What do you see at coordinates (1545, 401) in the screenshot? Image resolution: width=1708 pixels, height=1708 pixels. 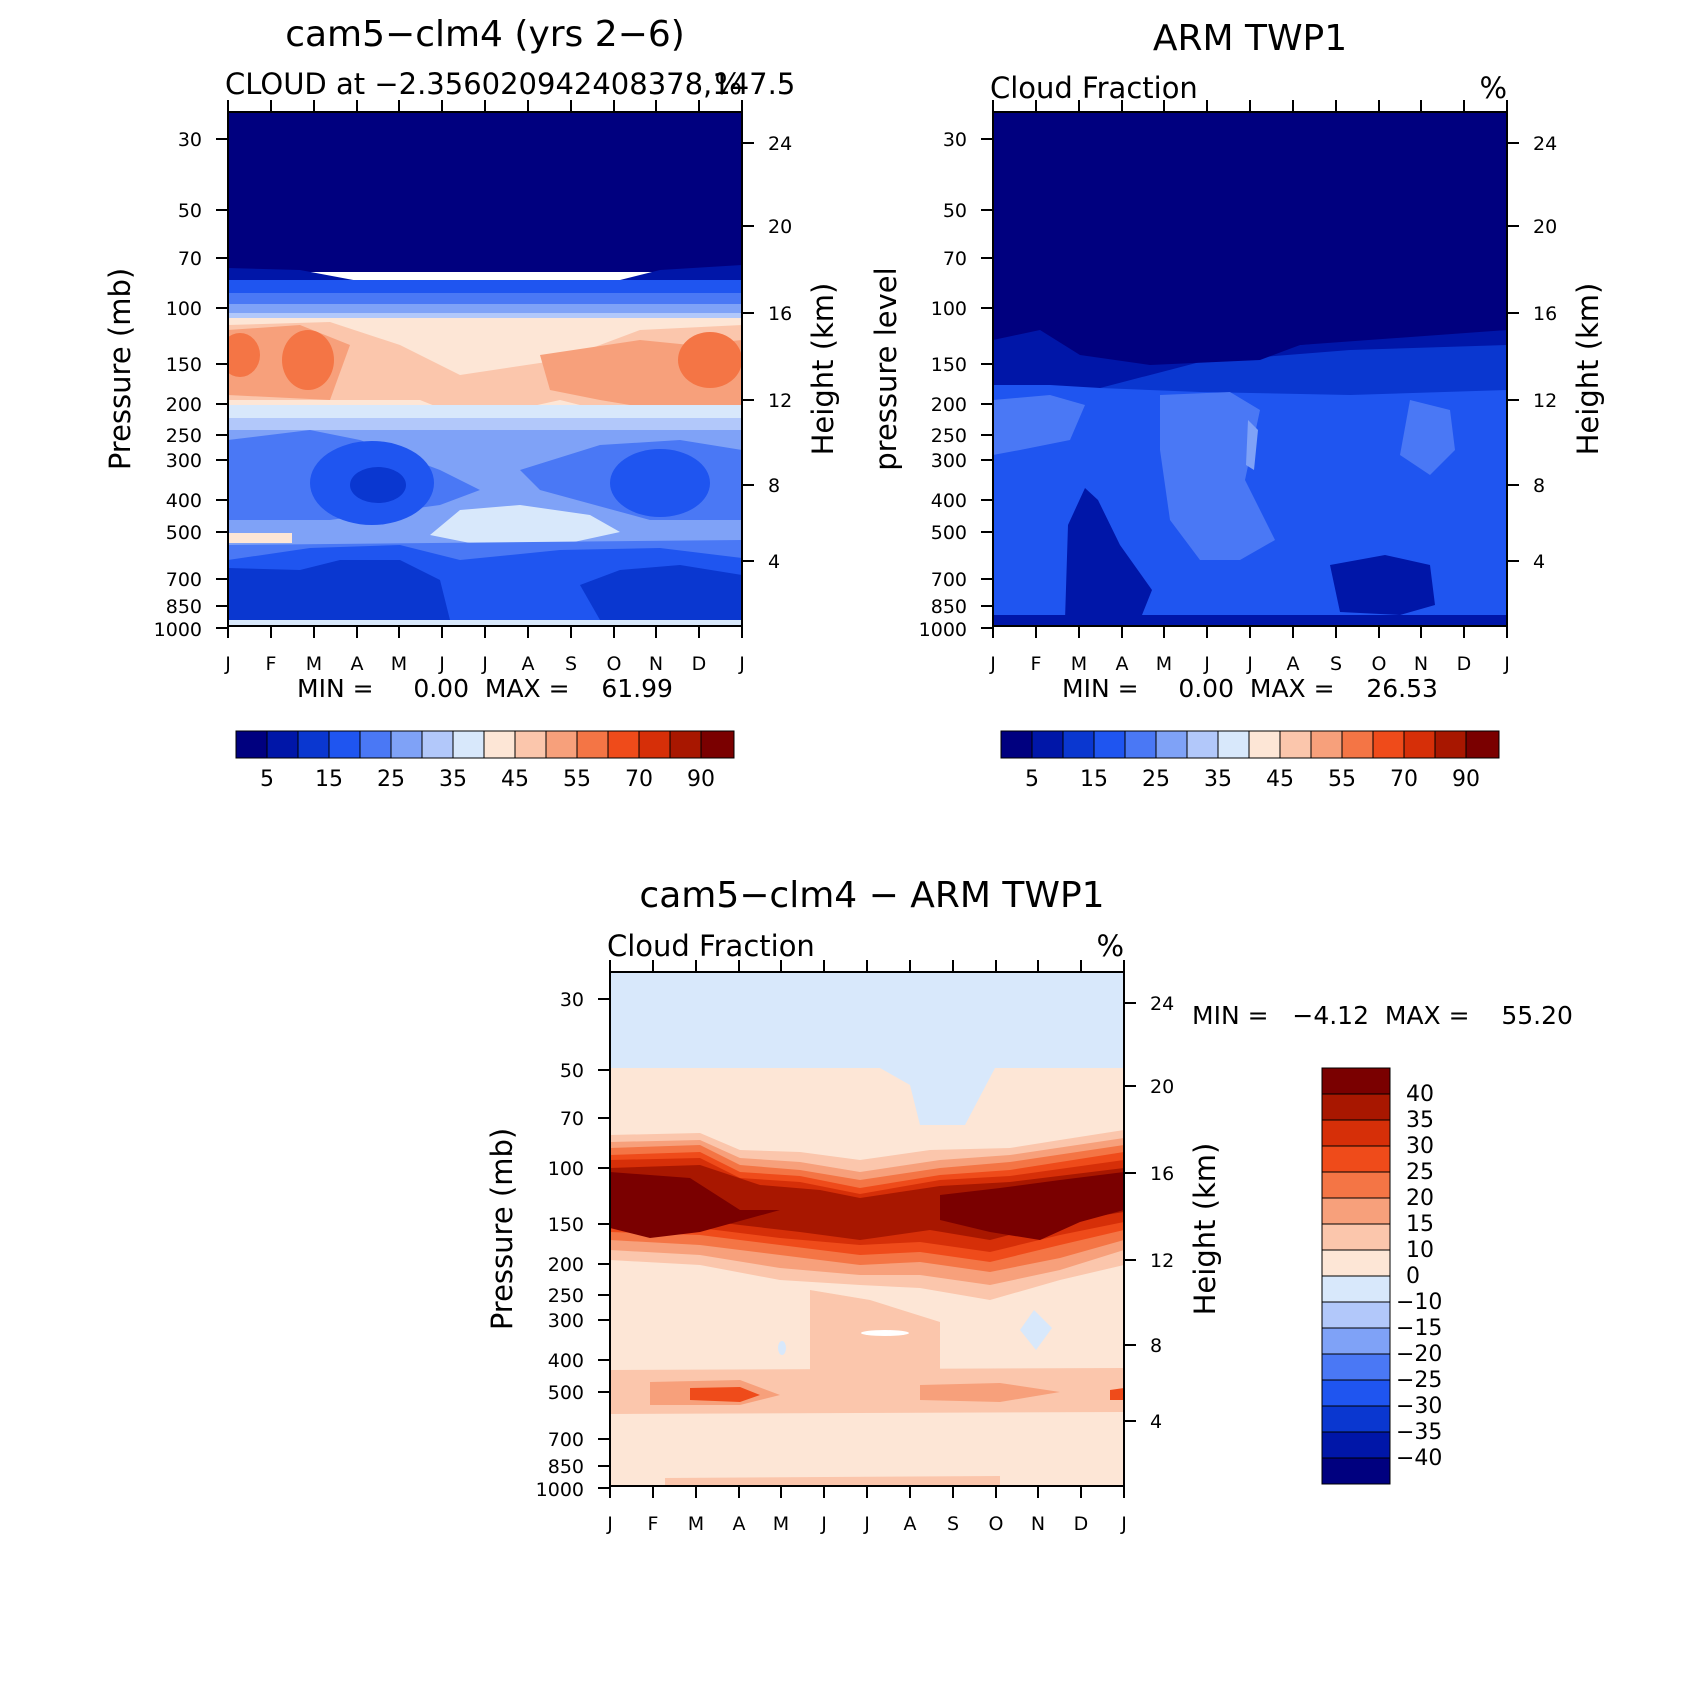 I see `y-right-tick-label: 12` at bounding box center [1545, 401].